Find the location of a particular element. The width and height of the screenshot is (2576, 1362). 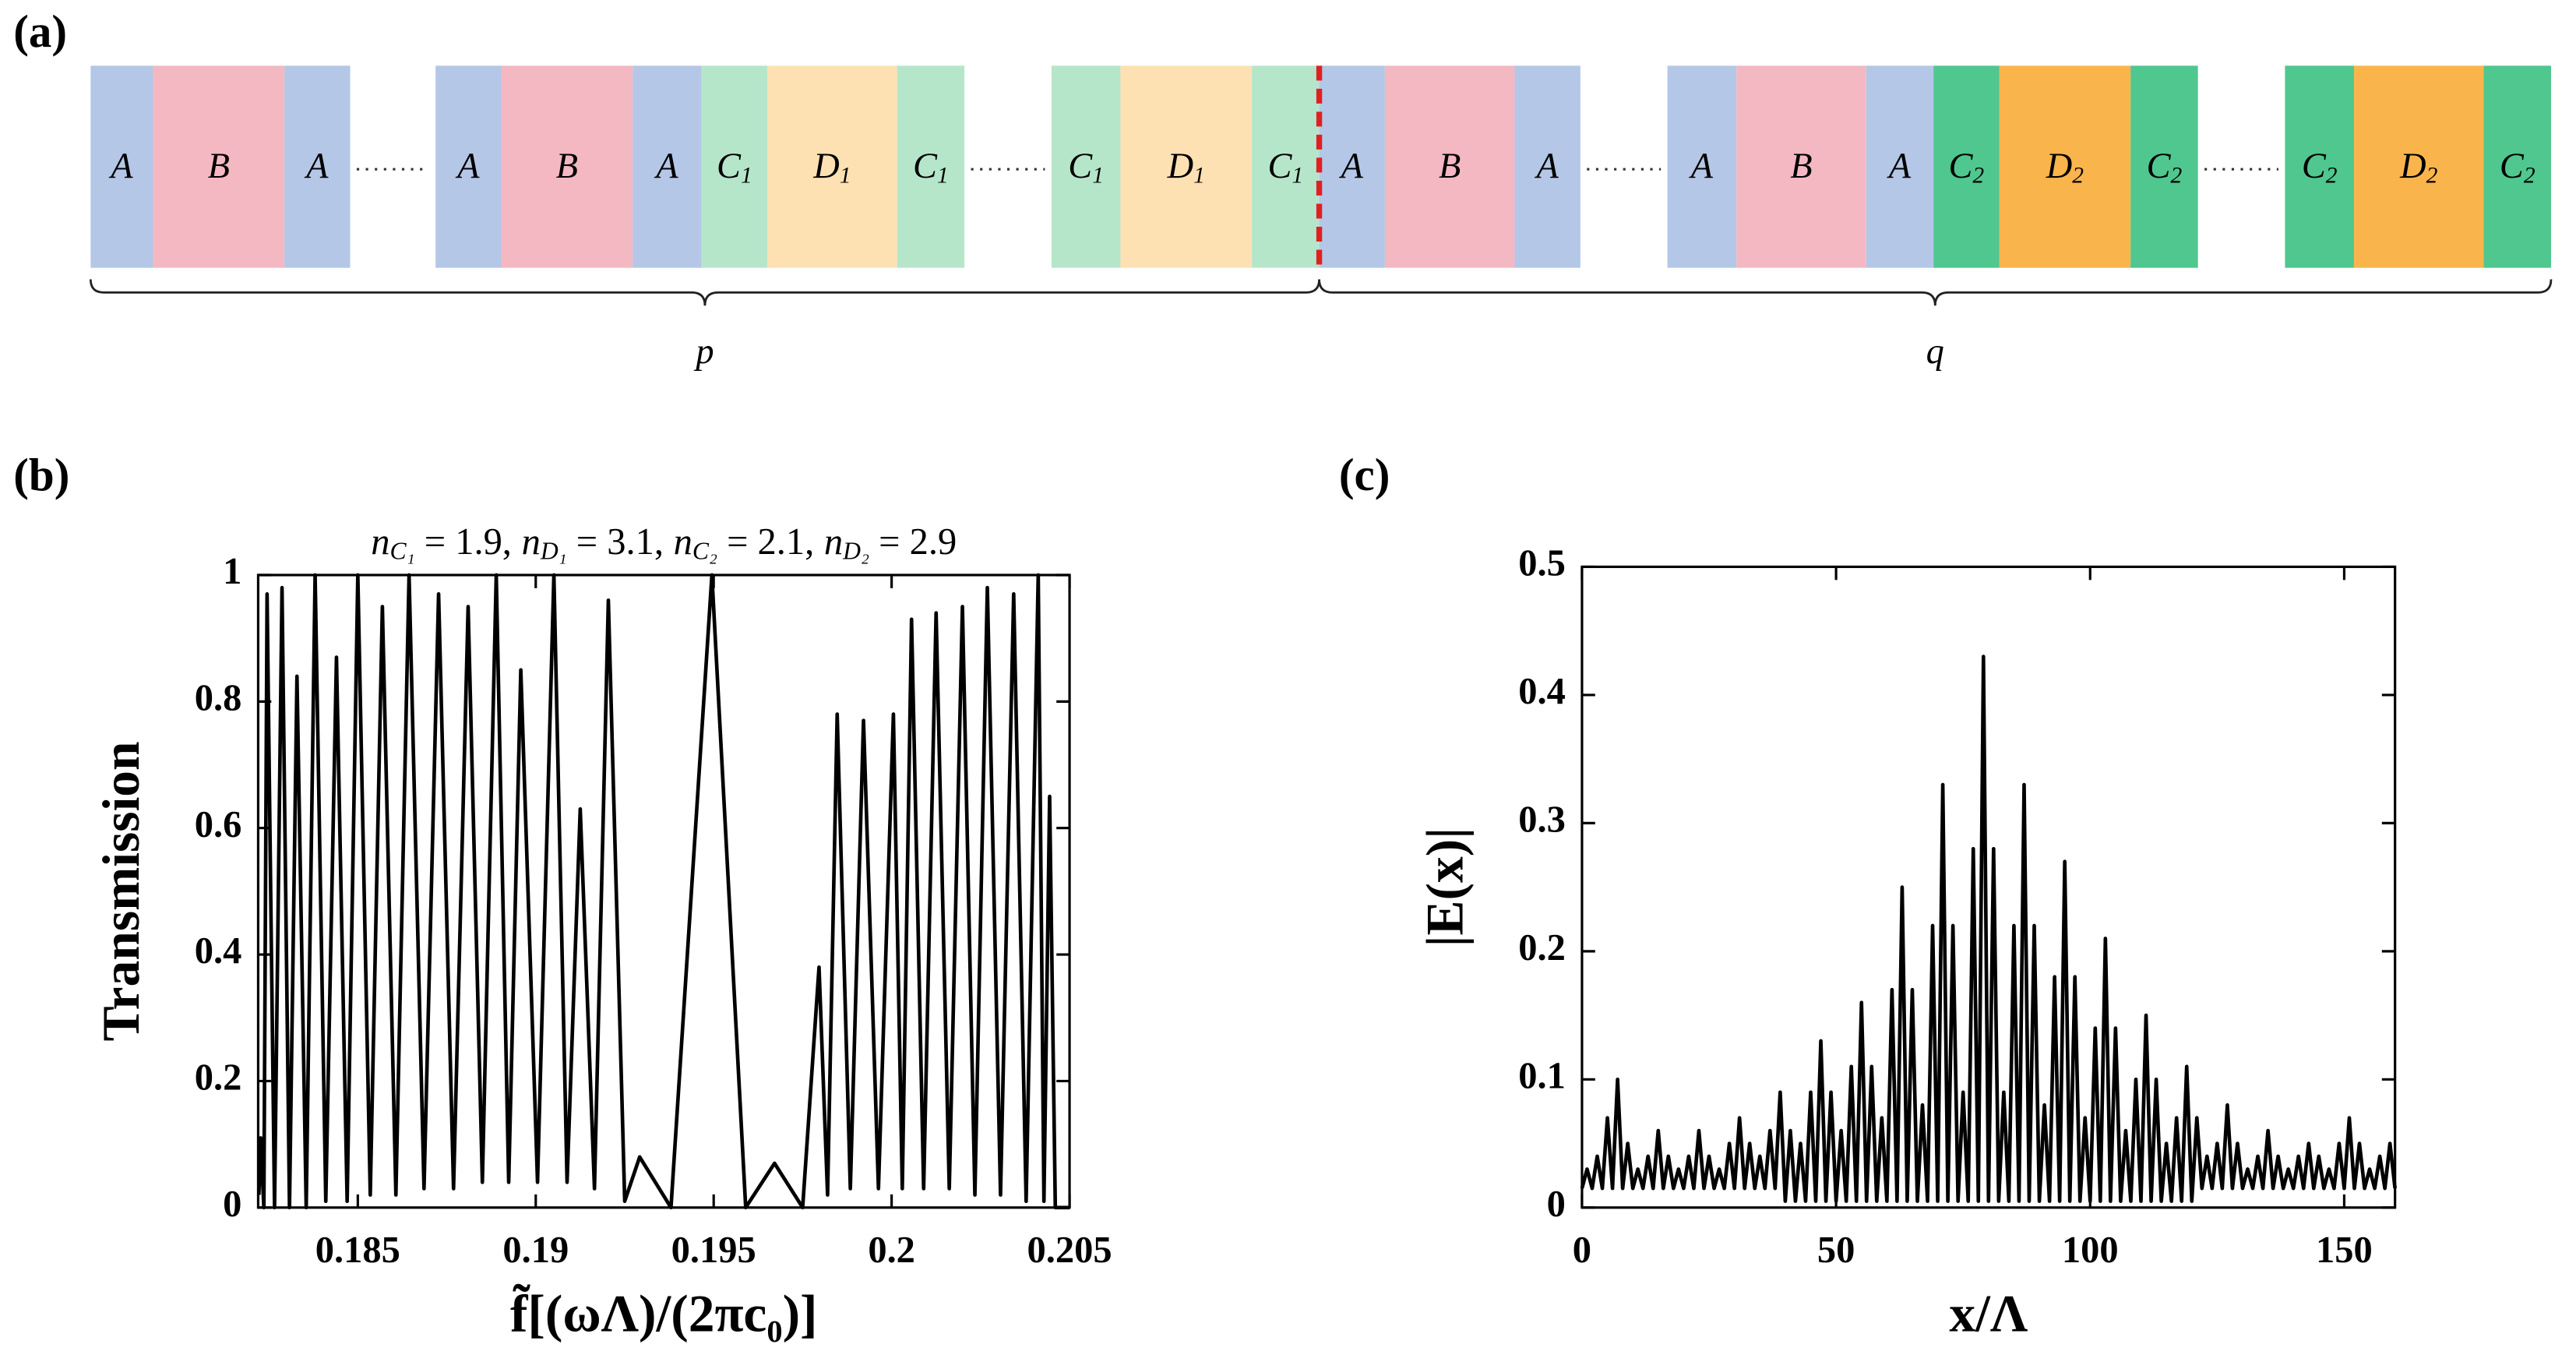

y-tick-label: 1 is located at coordinates (232, 571).